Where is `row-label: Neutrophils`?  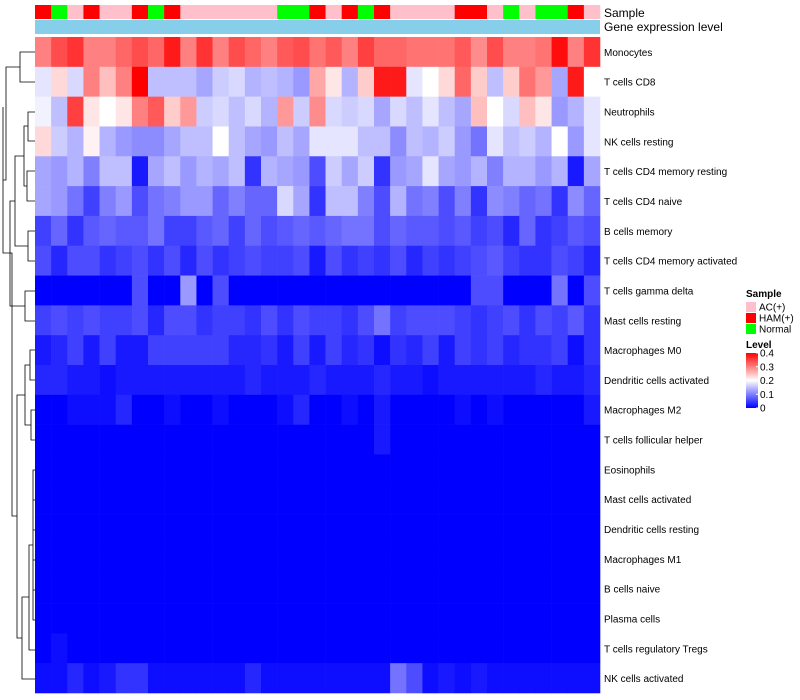
row-label: Neutrophils is located at coordinates (629, 113).